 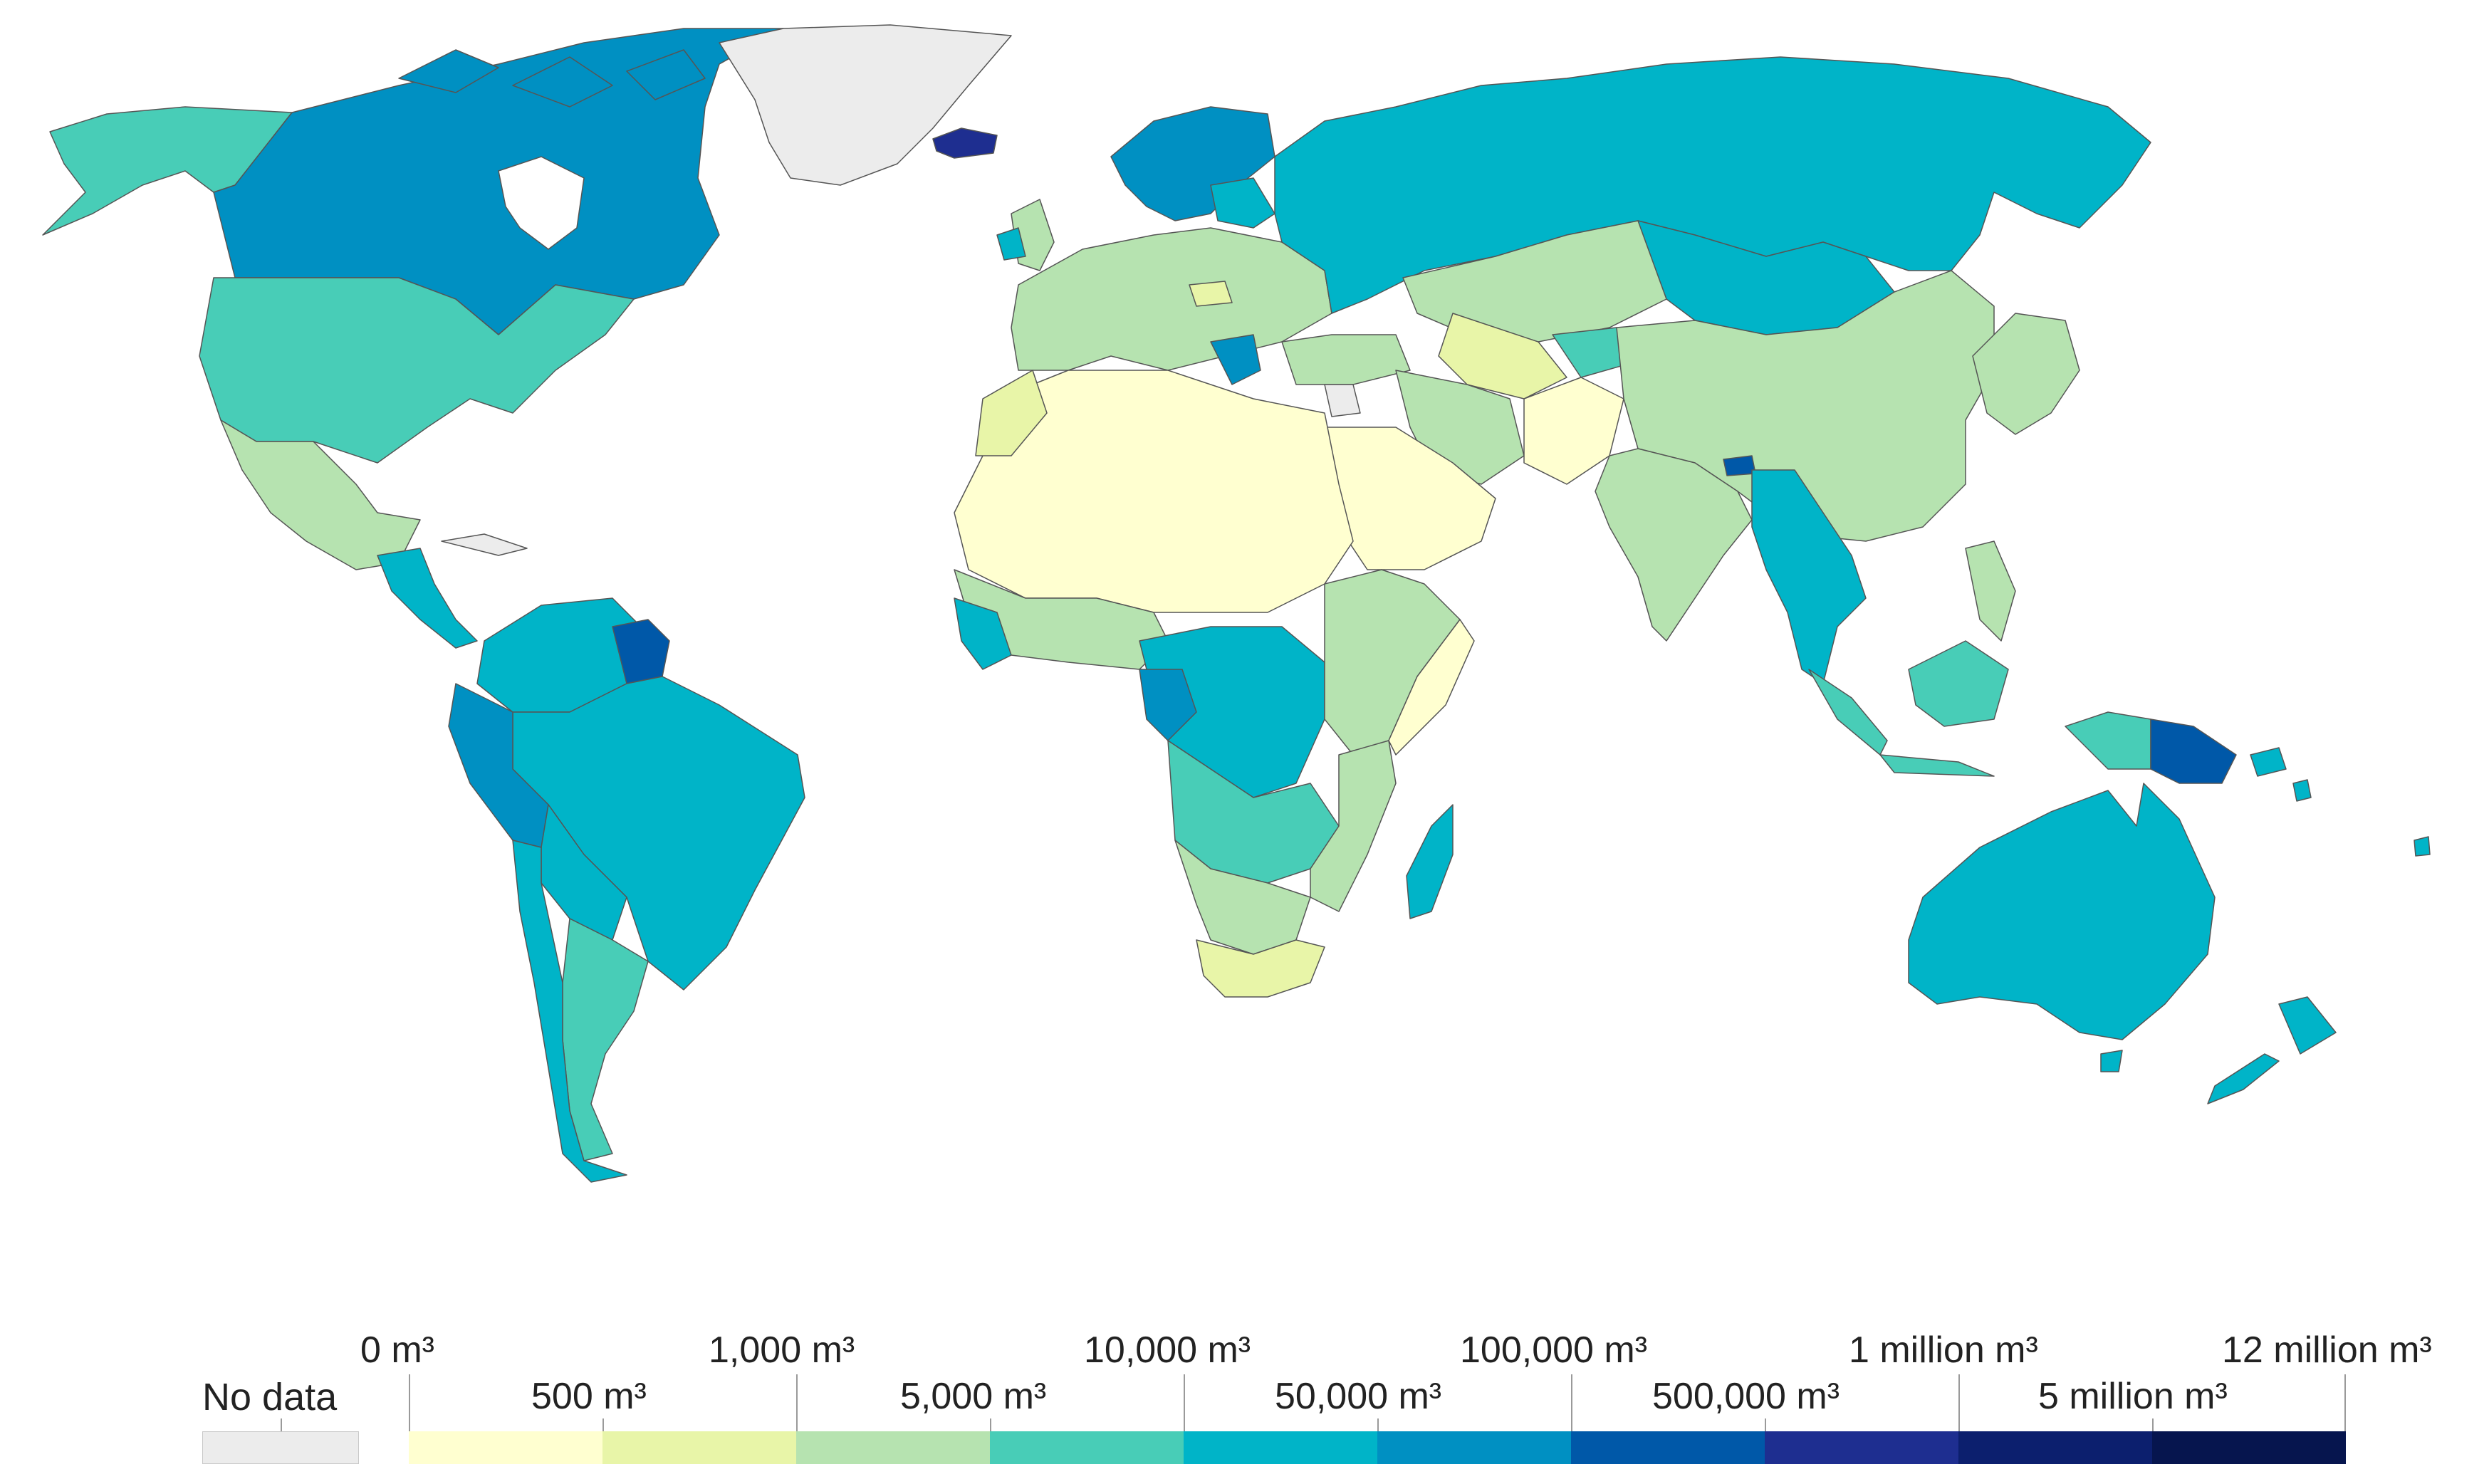 I want to click on legend-top-label: 1,000 m³, so click(x=782, y=1350).